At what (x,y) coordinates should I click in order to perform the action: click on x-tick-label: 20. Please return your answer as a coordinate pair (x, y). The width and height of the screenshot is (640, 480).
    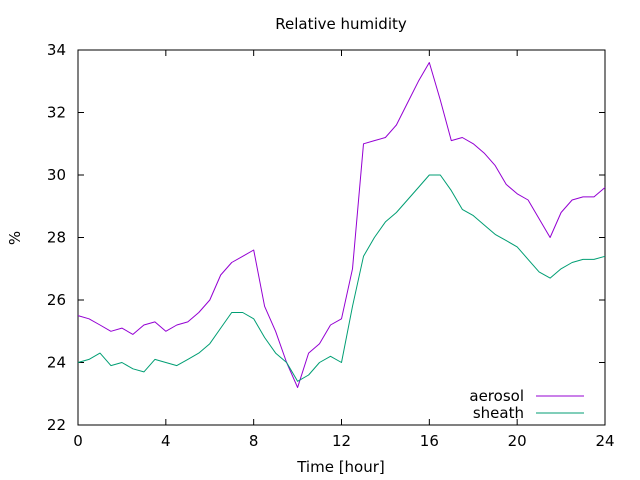
    Looking at the image, I should click on (517, 441).